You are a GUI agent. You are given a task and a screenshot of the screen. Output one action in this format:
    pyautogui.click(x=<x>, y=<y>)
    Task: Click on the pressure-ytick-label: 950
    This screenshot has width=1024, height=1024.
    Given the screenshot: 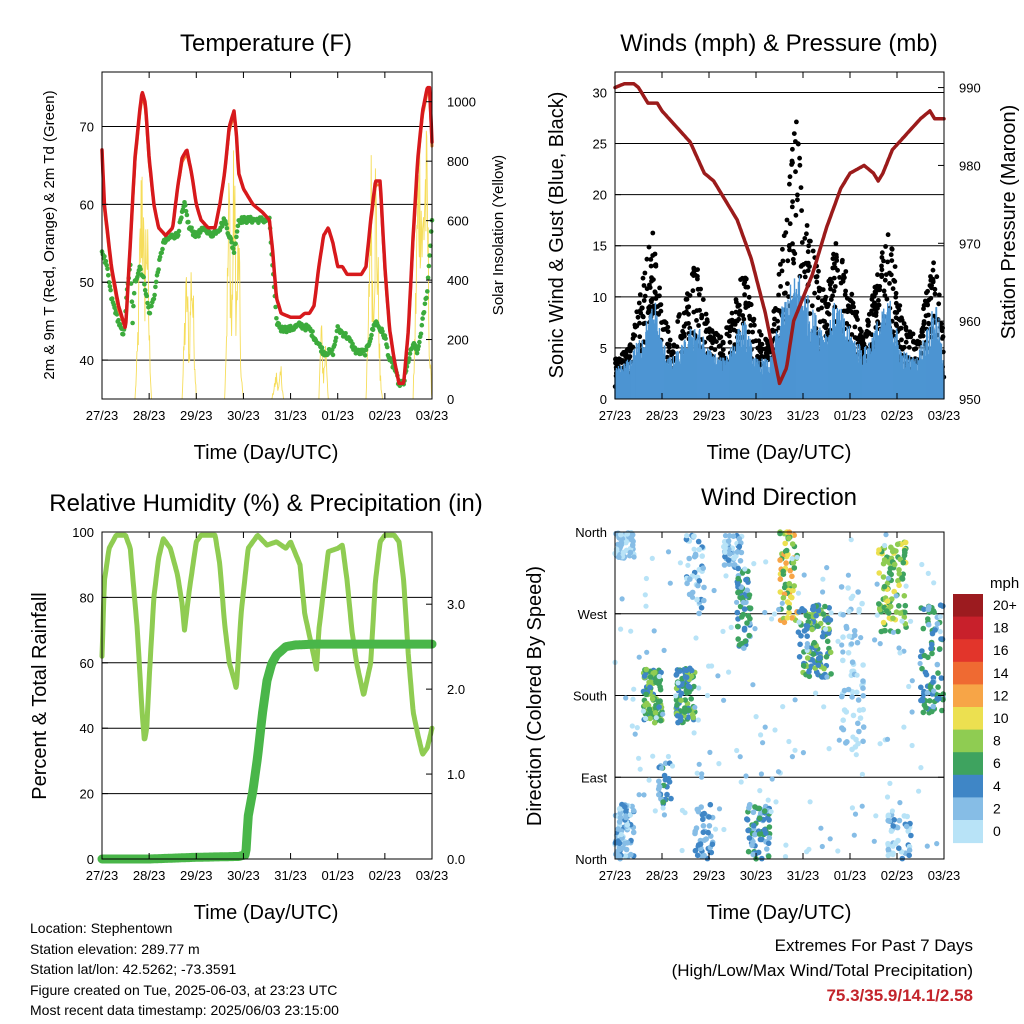 What is the action you would take?
    pyautogui.click(x=970, y=399)
    